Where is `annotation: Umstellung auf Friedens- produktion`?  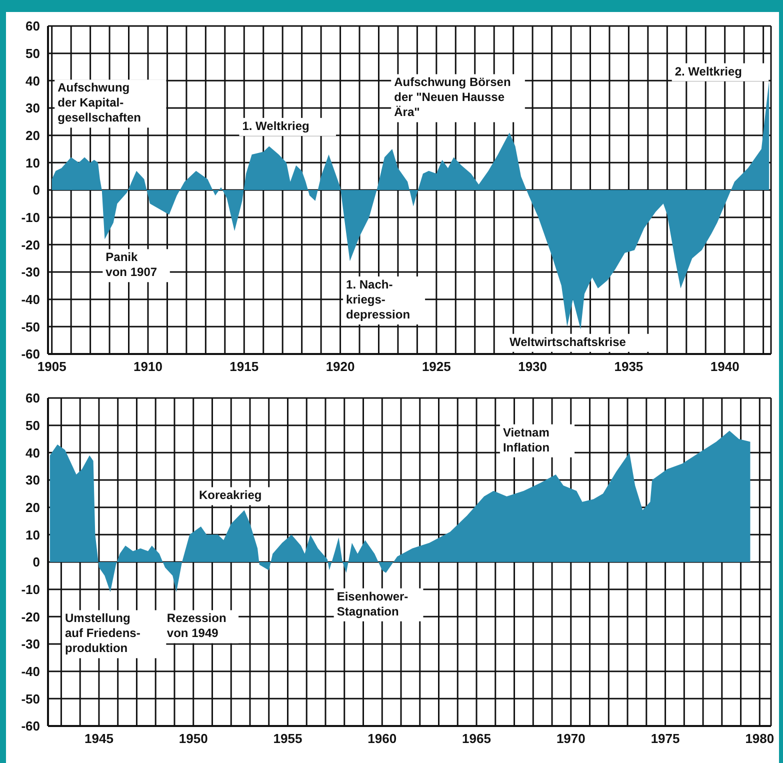
annotation: Umstellung auf Friedens- produktion is located at coordinates (102, 633).